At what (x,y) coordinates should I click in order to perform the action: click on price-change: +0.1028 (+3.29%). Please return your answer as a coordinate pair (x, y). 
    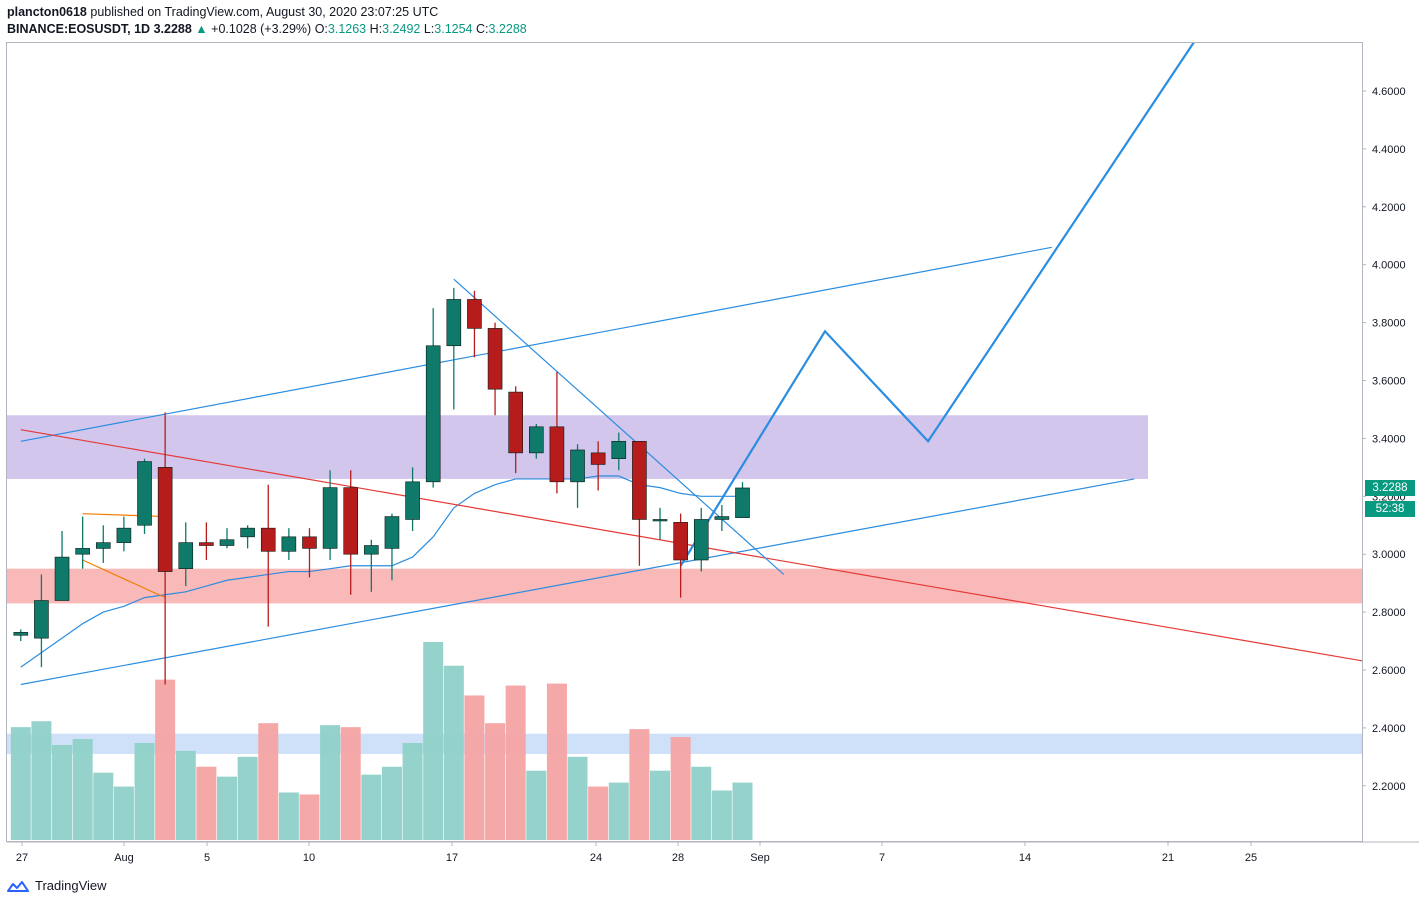
    Looking at the image, I should click on (261, 29).